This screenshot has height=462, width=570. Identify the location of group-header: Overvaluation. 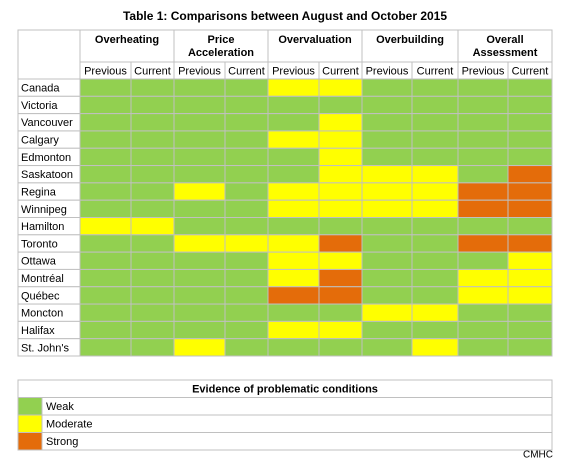
(315, 40).